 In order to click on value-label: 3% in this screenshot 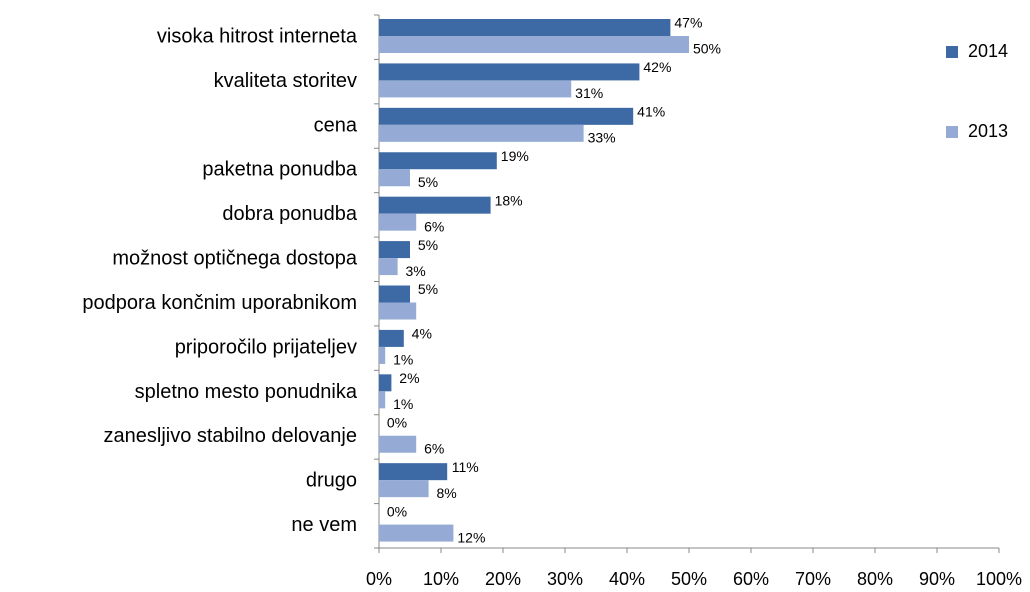, I will do `click(415, 271)`.